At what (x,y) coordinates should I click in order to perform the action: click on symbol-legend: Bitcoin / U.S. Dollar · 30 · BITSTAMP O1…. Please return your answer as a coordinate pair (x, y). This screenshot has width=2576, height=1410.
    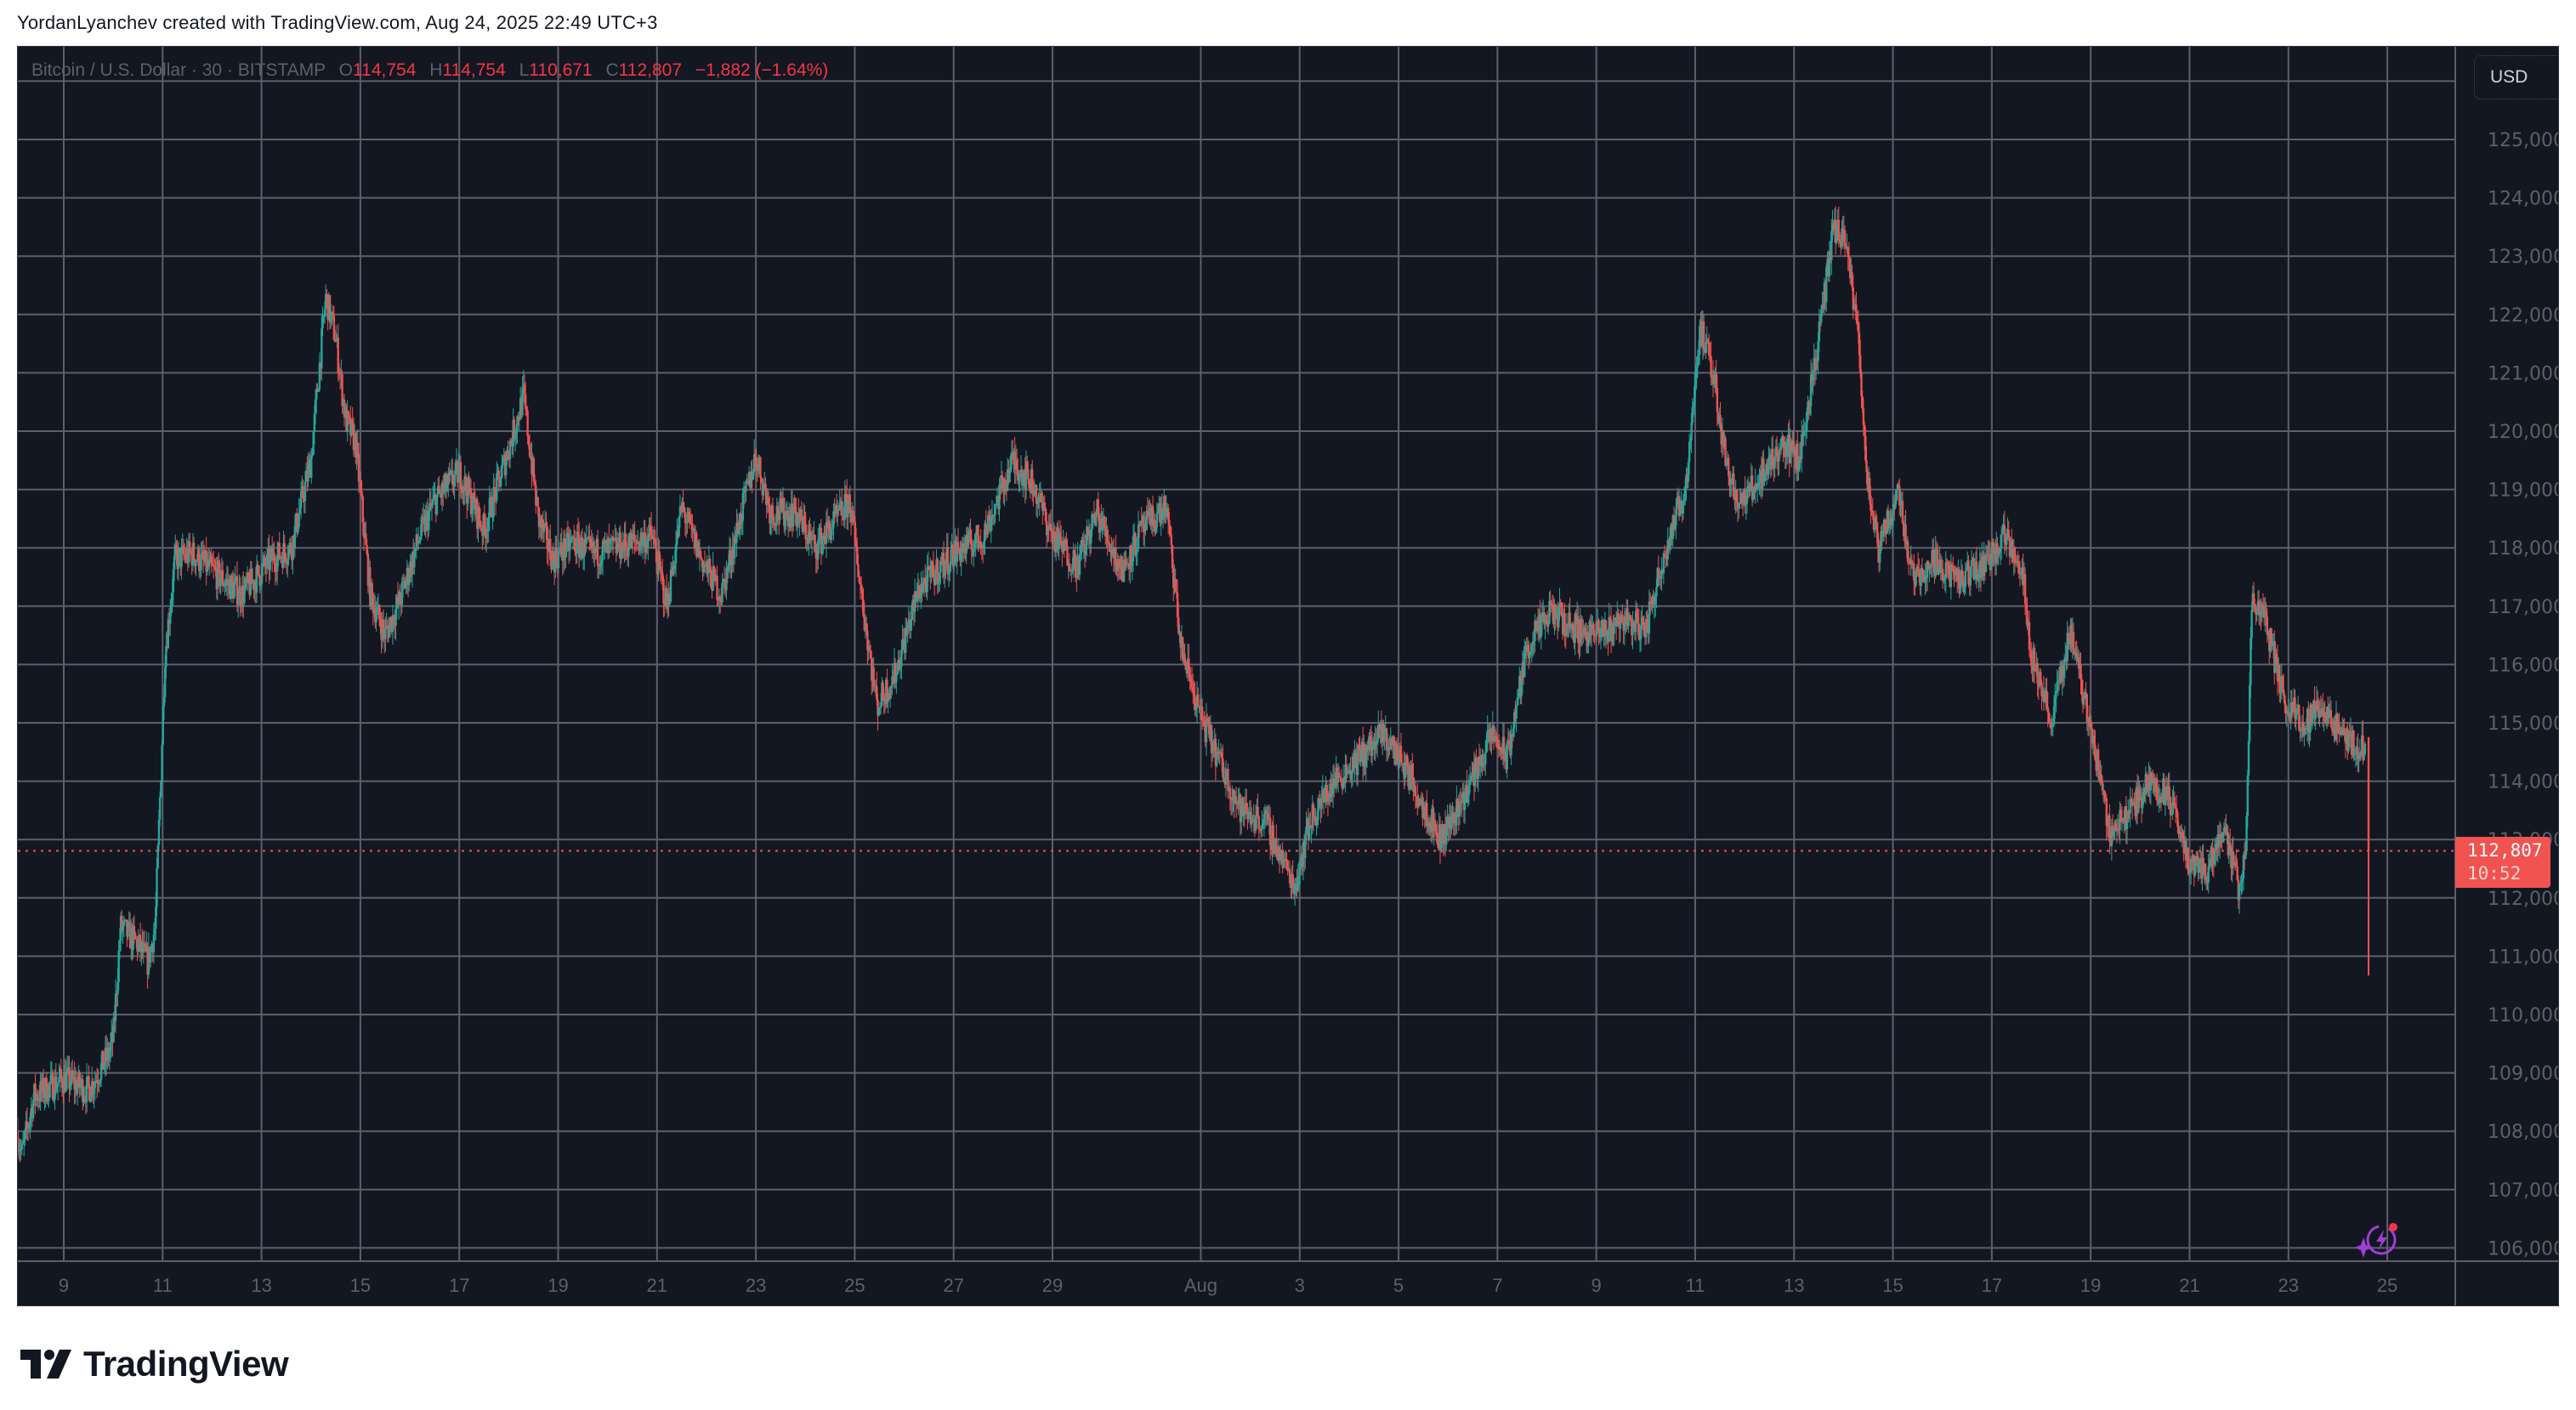
    Looking at the image, I should click on (430, 70).